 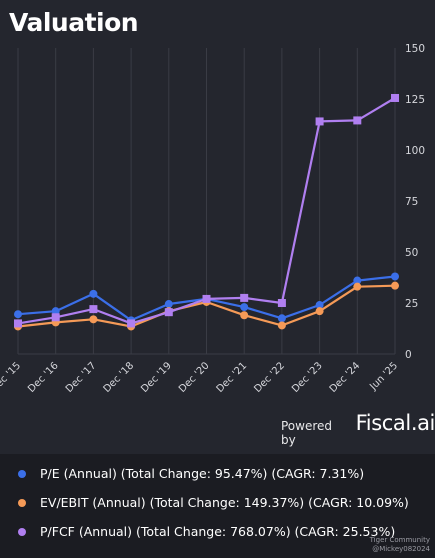 I want to click on watermark-line1: Tiger Community, so click(x=399, y=540).